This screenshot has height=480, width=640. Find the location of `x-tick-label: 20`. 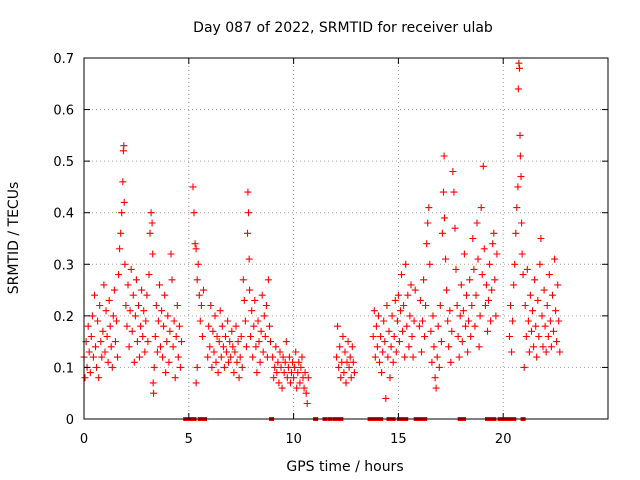

x-tick-label: 20 is located at coordinates (503, 439).